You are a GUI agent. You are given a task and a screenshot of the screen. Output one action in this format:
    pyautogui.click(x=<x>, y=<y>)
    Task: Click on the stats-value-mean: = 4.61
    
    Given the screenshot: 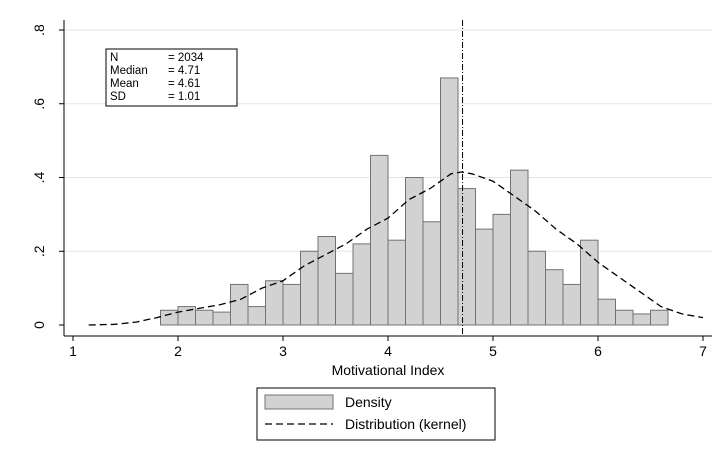 What is the action you would take?
    pyautogui.click(x=184, y=84)
    